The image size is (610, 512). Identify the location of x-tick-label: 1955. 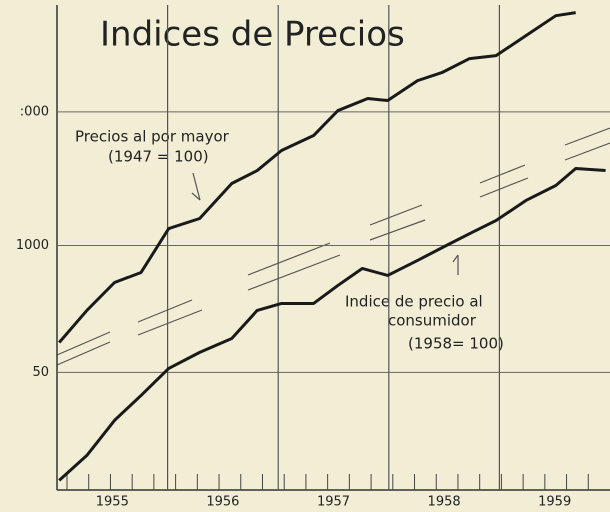
(112, 502).